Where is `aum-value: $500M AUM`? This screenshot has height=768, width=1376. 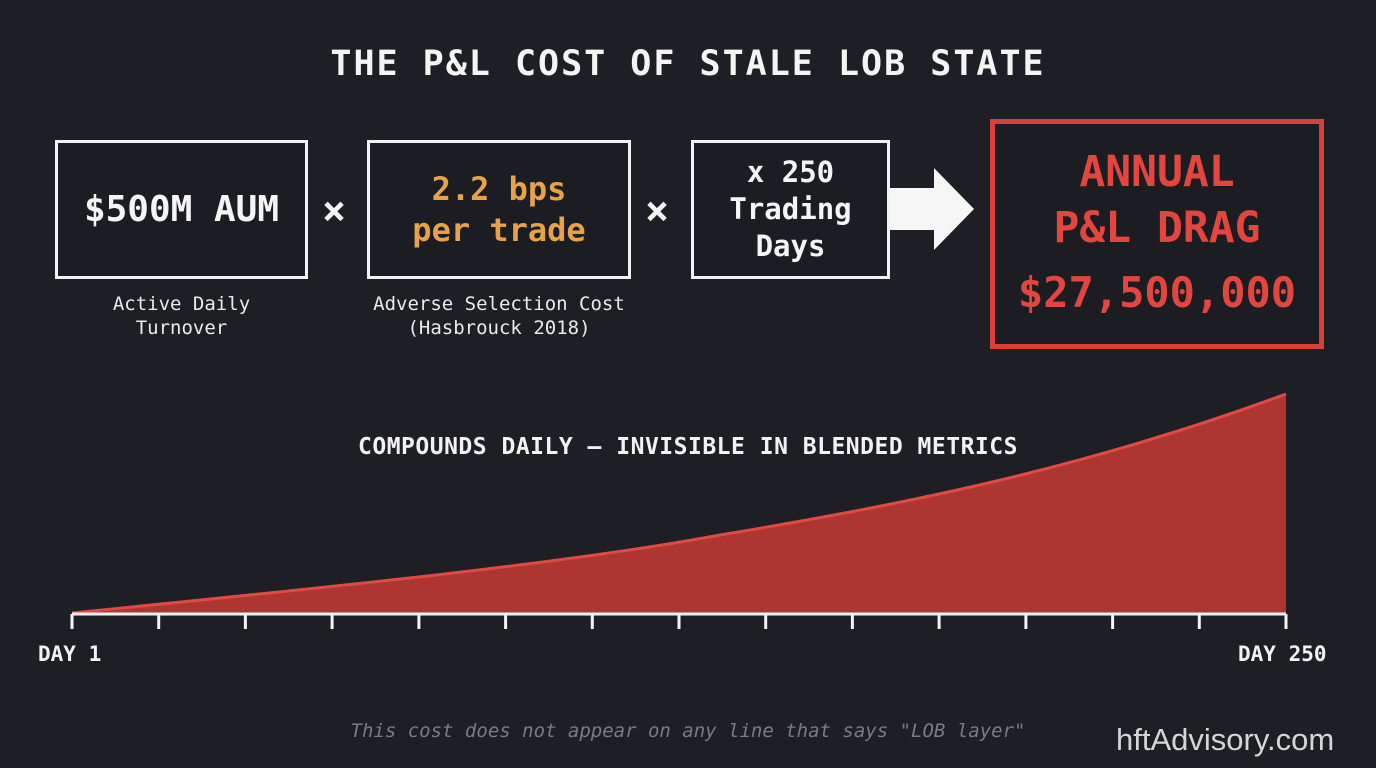
aum-value: $500M AUM is located at coordinates (181, 209).